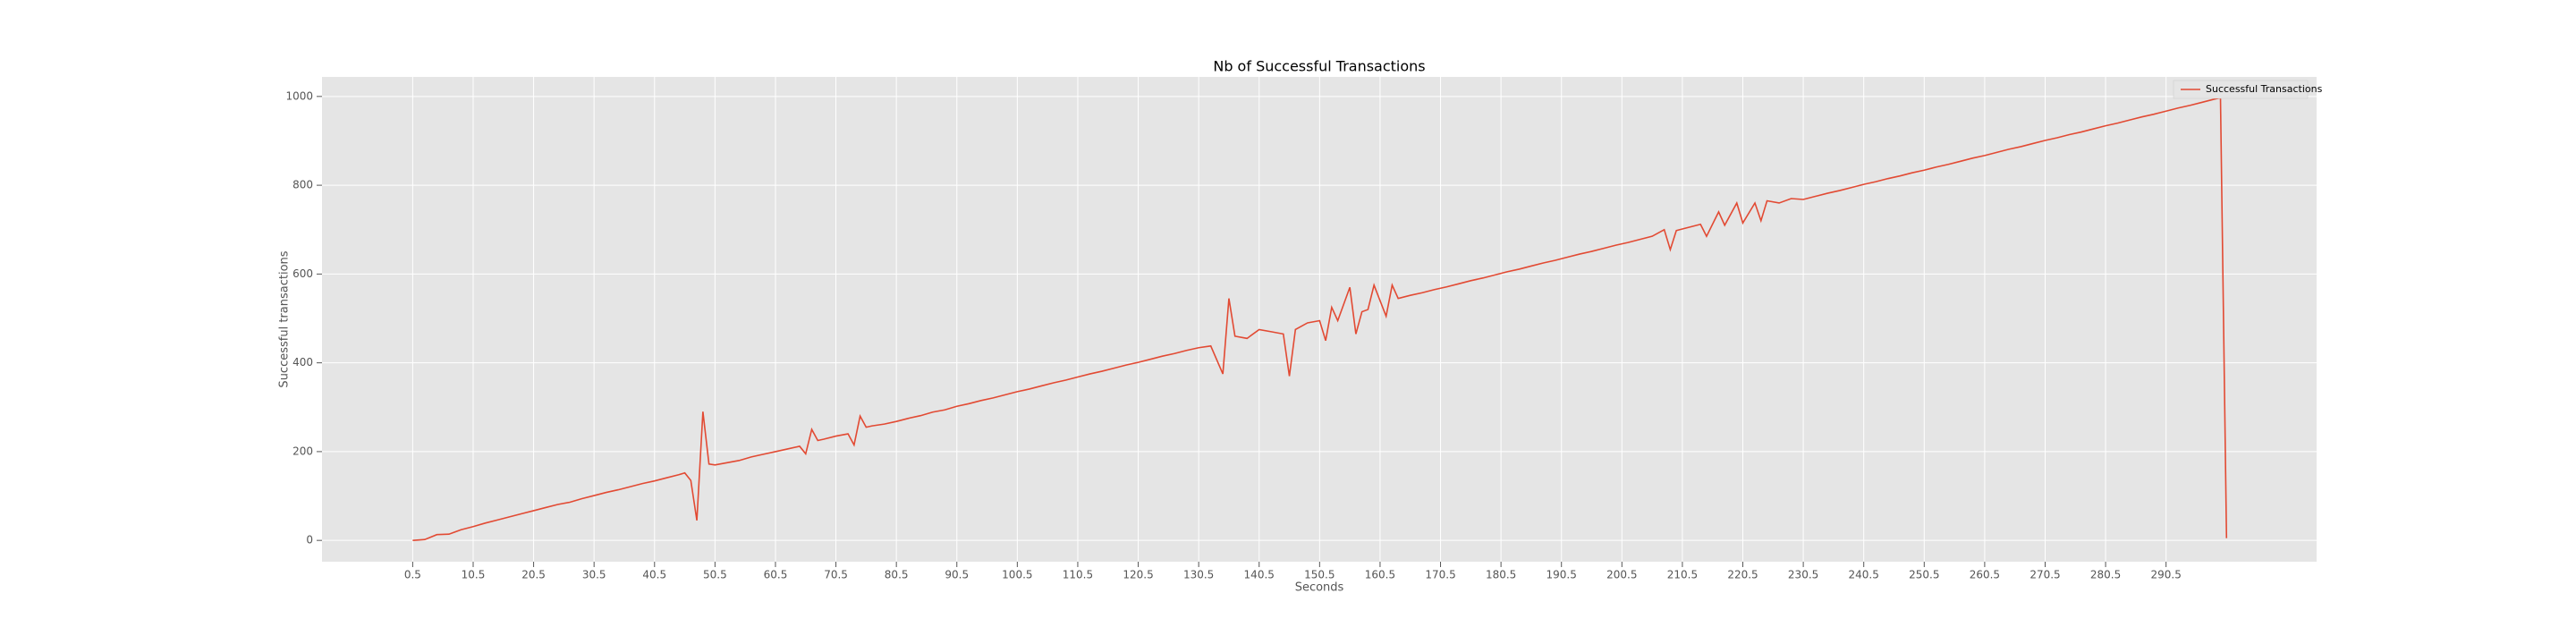 Image resolution: width=2576 pixels, height=644 pixels. I want to click on y-tick-label: 600, so click(302, 273).